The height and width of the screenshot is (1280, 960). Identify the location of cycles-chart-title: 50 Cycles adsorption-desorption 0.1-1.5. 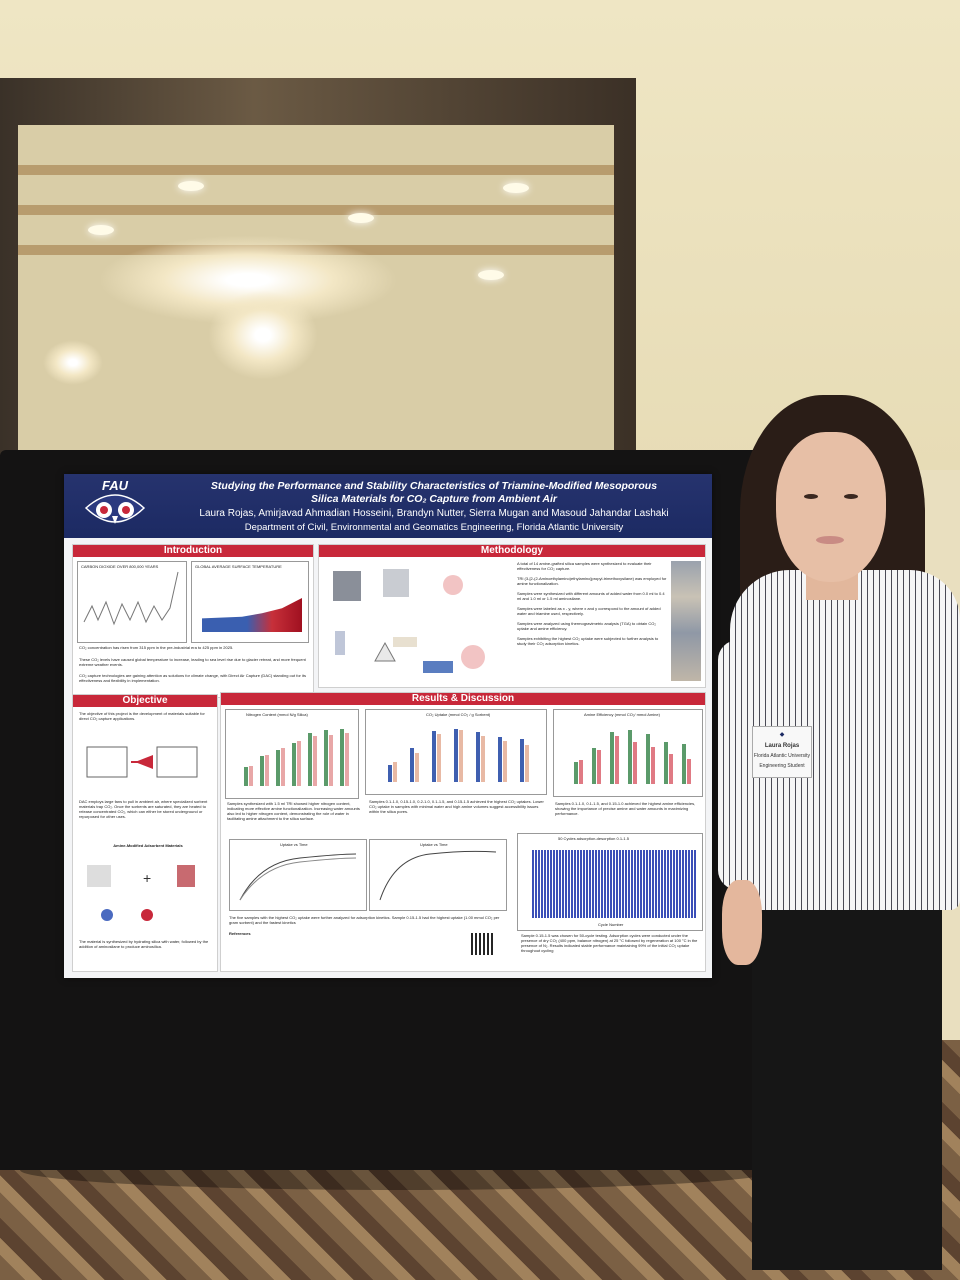
(593, 838).